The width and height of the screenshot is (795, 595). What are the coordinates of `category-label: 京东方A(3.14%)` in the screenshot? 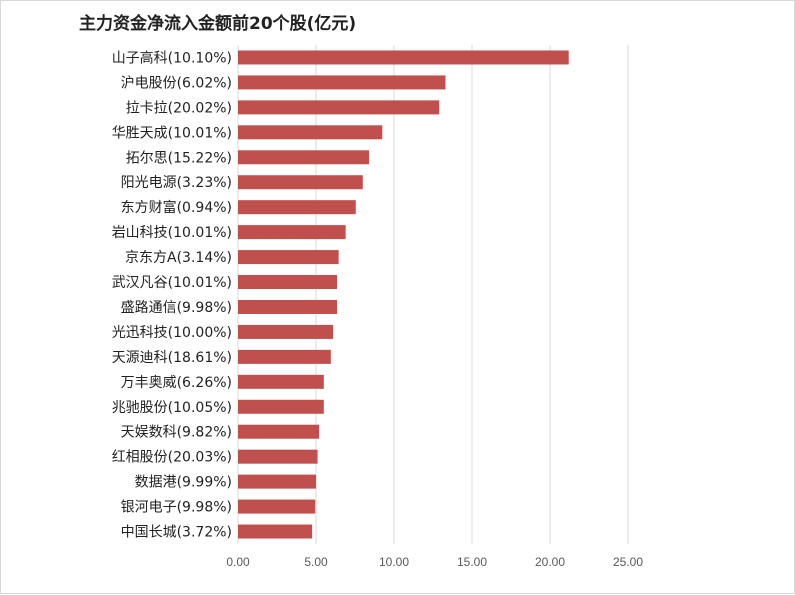 It's located at (178, 258).